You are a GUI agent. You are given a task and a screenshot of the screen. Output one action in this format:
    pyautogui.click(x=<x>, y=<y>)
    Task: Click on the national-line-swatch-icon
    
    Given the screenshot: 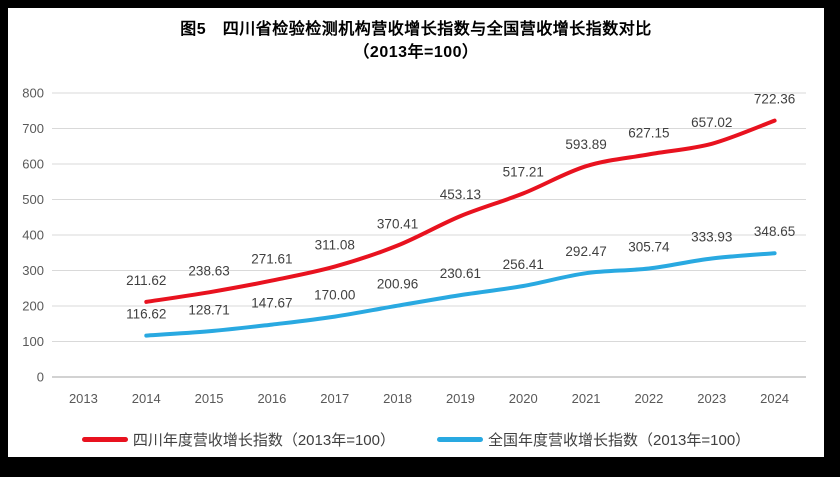 What is the action you would take?
    pyautogui.click(x=460, y=439)
    